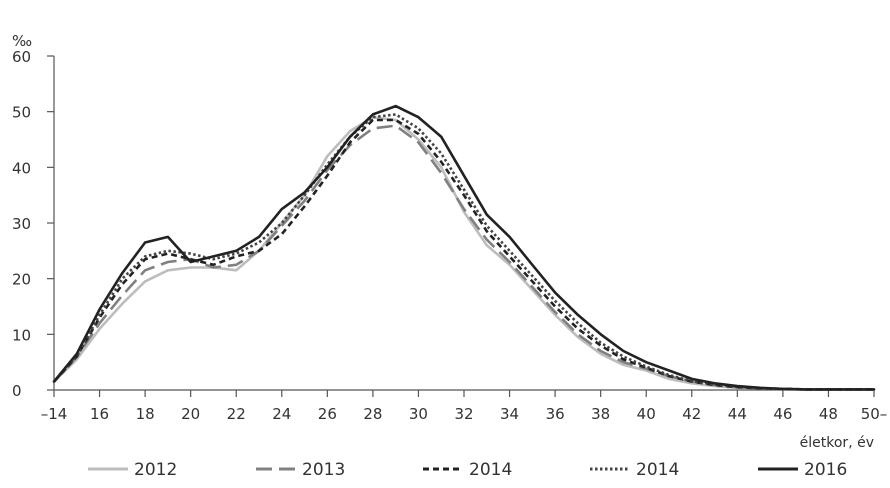  Describe the element at coordinates (782, 414) in the screenshot. I see `x-tick-label: 46` at that location.